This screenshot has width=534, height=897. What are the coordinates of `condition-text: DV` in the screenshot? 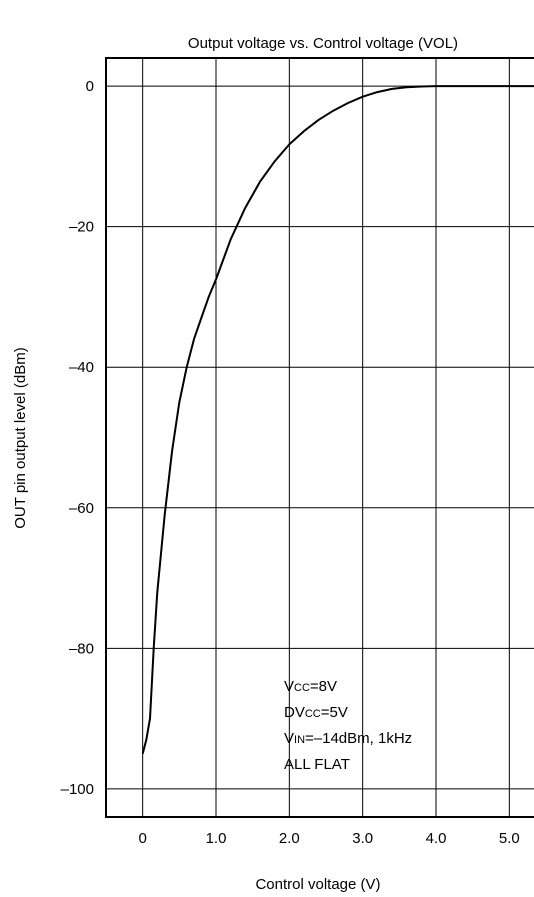 It's located at (294, 712).